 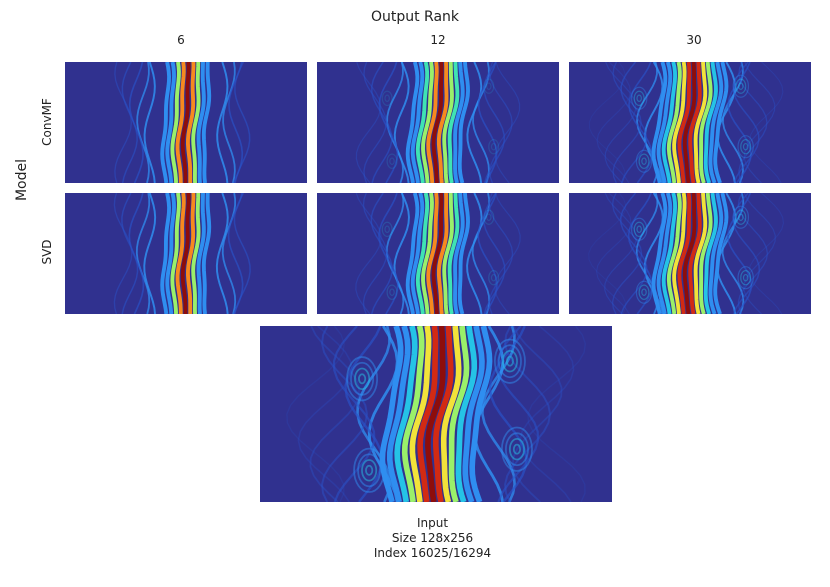 What do you see at coordinates (432, 538) in the screenshot?
I see `input-caption-line-2: Size 128x256` at bounding box center [432, 538].